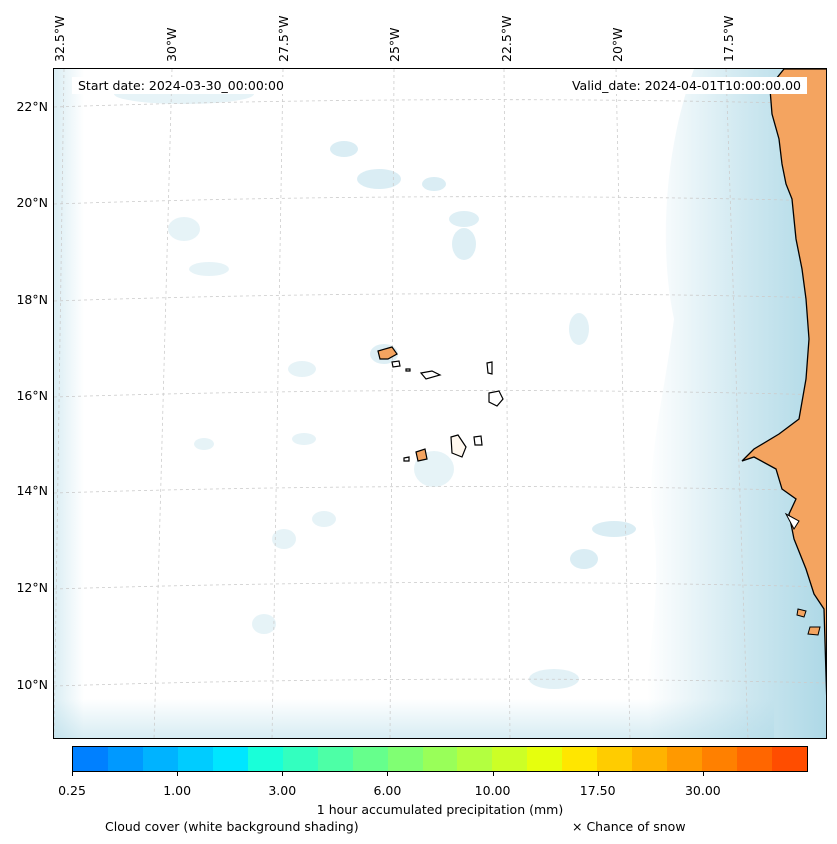  Describe the element at coordinates (177, 790) in the screenshot. I see `colorbar-tick-label: 1.00` at that location.